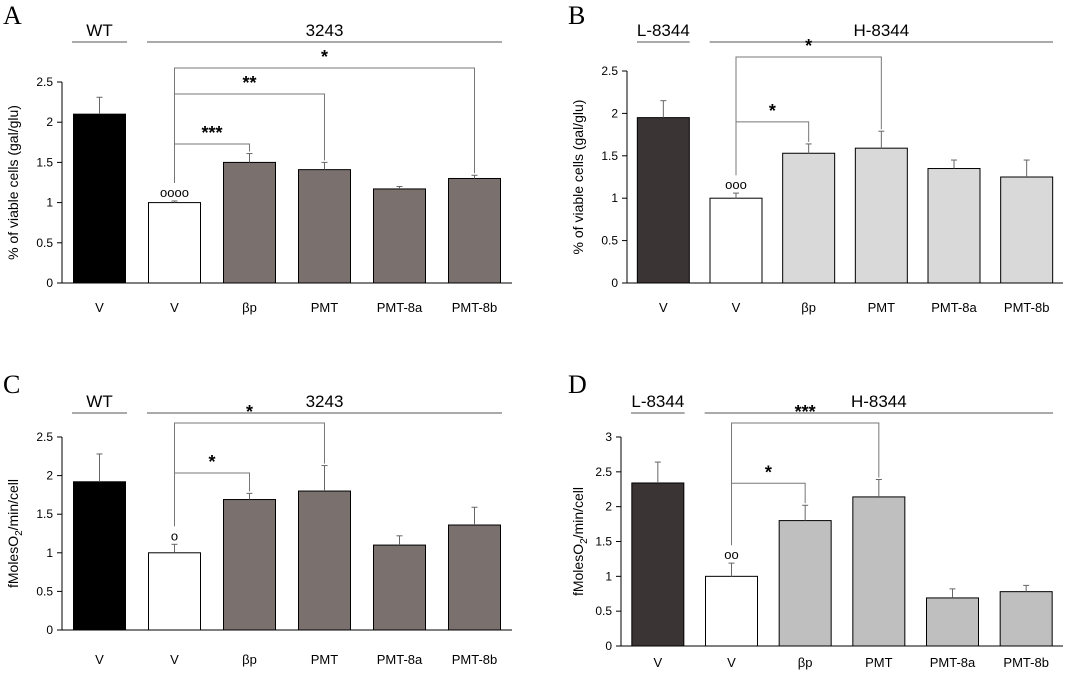 The width and height of the screenshot is (1065, 677). What do you see at coordinates (11, 384) in the screenshot?
I see `panel-letter: C` at bounding box center [11, 384].